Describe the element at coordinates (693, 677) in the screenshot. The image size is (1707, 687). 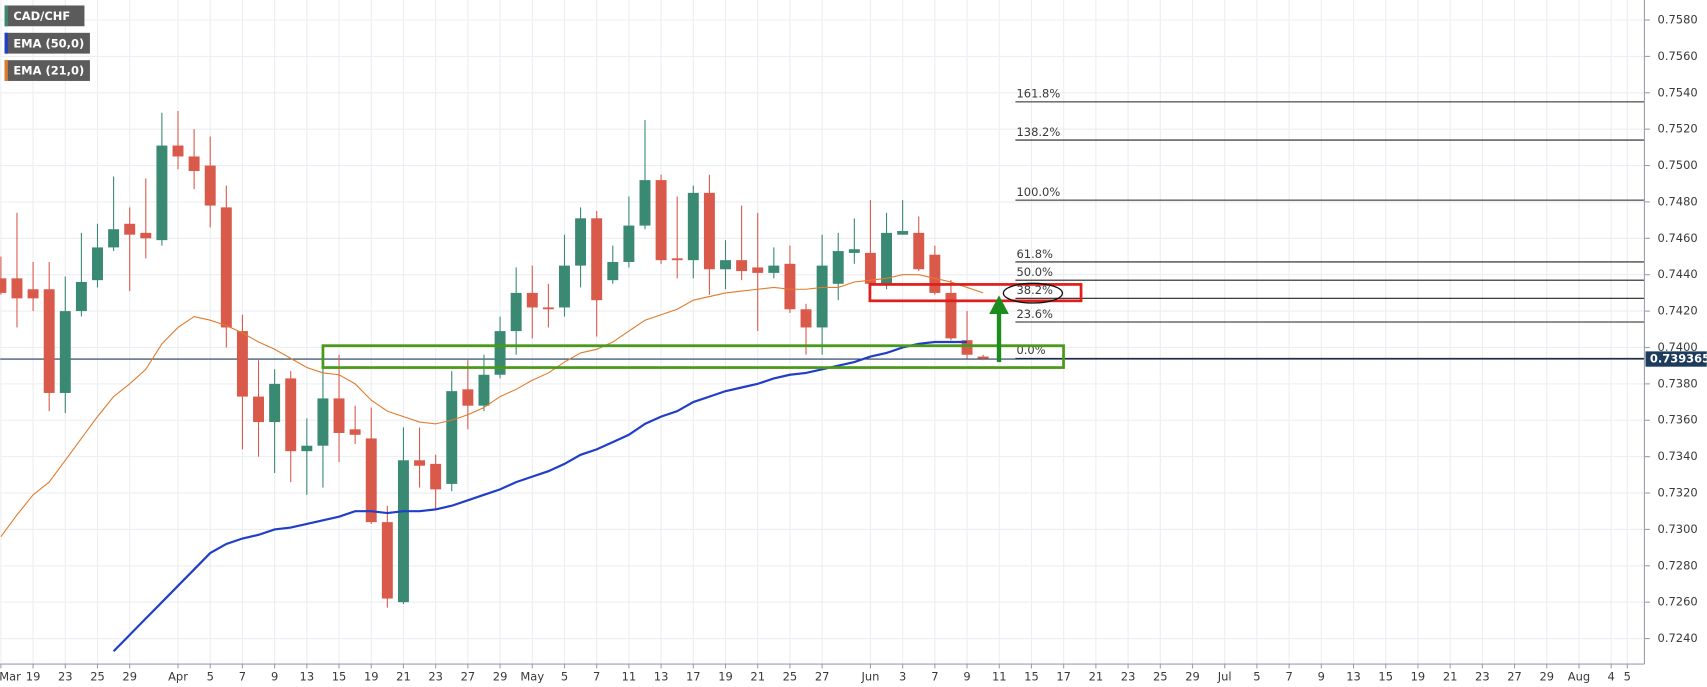
I see `x-tick-label: 17` at that location.